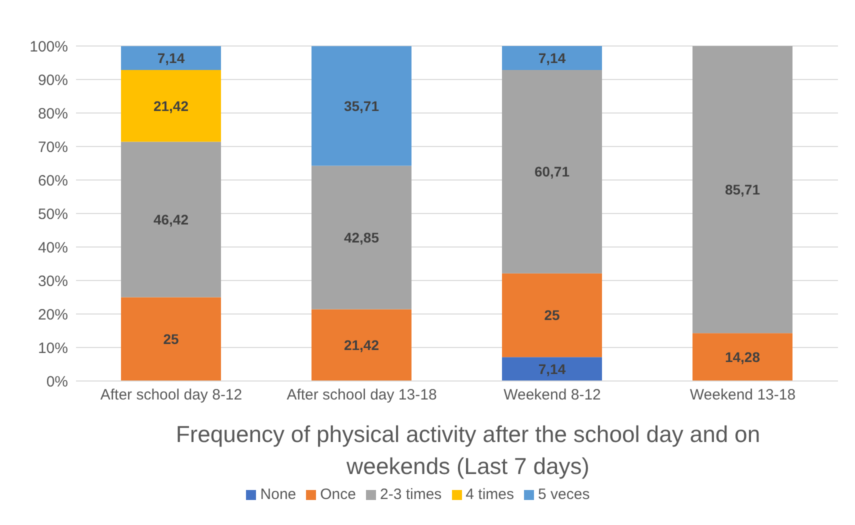 The image size is (855, 525). I want to click on data-label: 14,28, so click(742, 357).